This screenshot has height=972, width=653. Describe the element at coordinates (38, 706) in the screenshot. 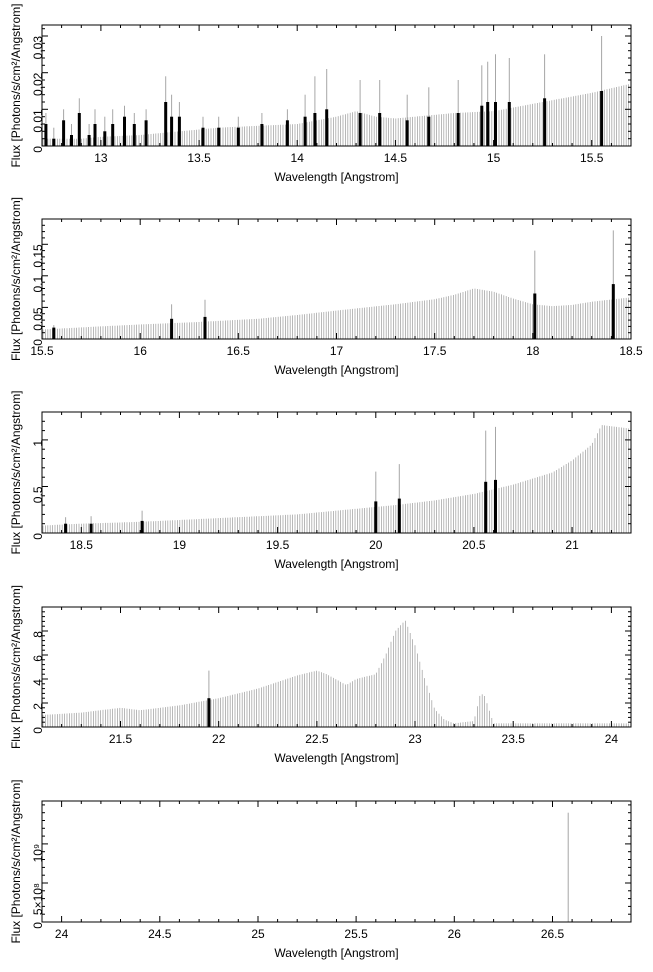

I see `y-tick-label: 2` at that location.